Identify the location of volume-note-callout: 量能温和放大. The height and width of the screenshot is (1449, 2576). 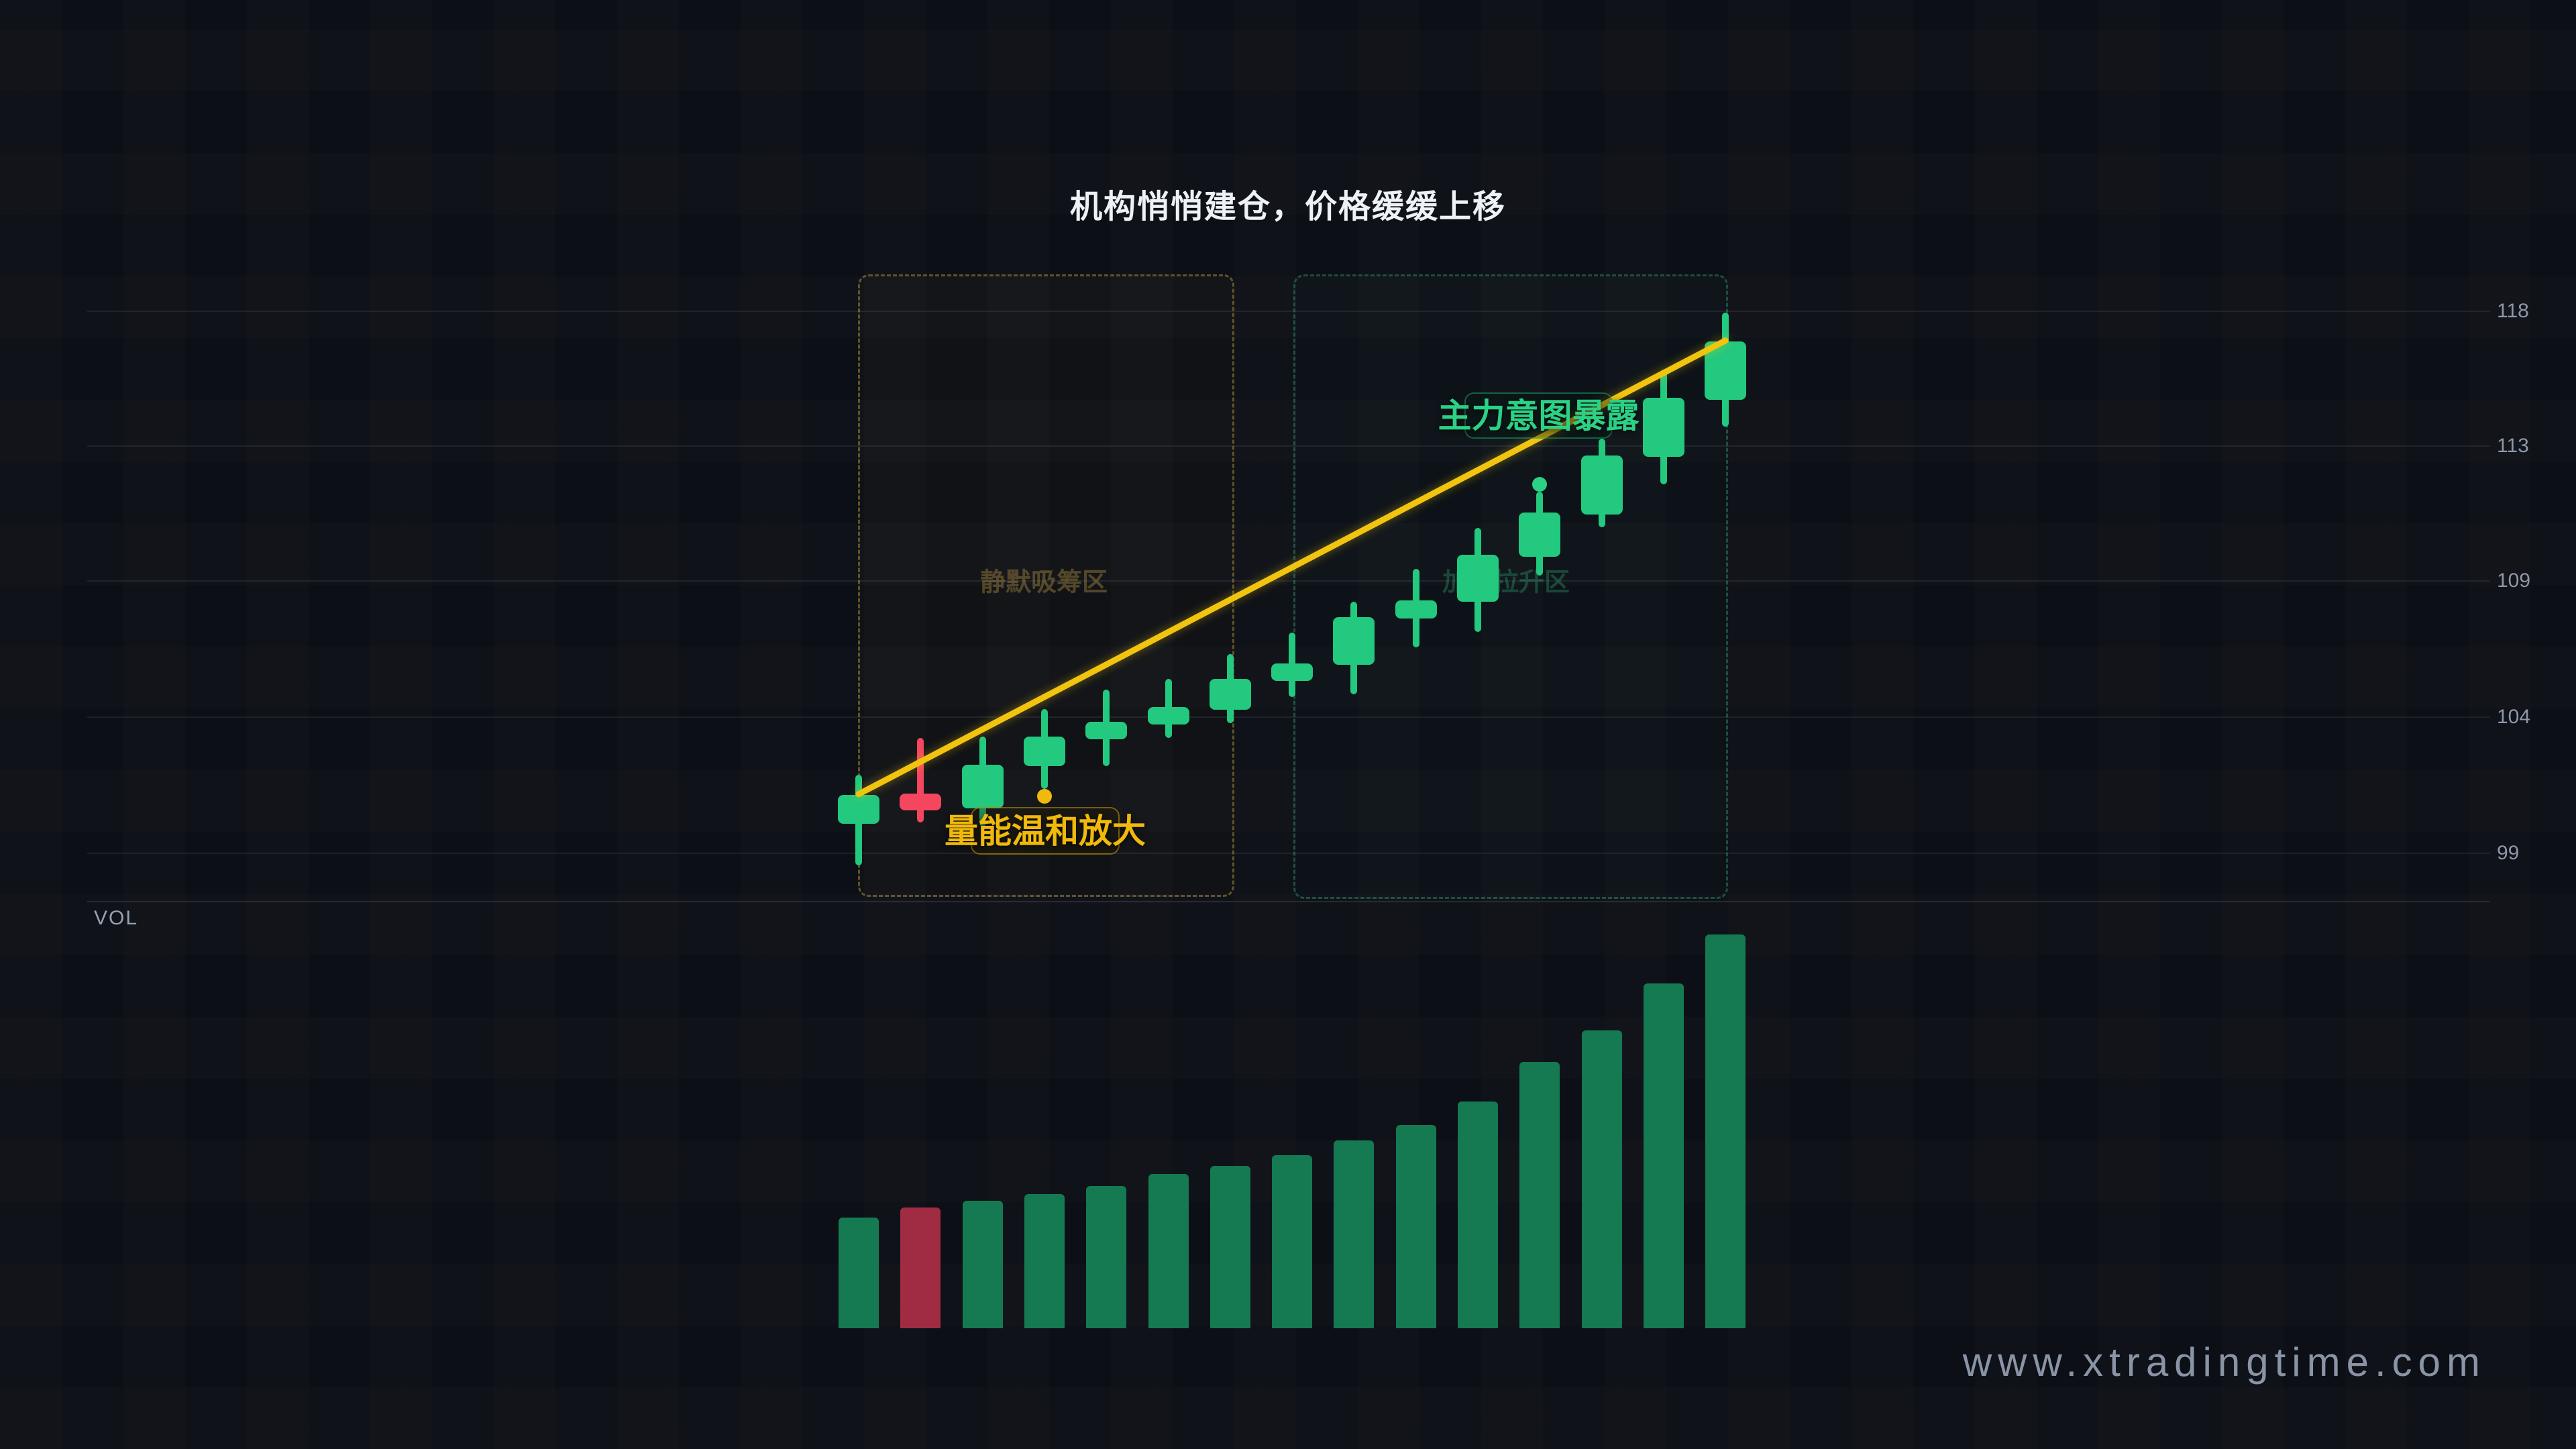
(1045, 831).